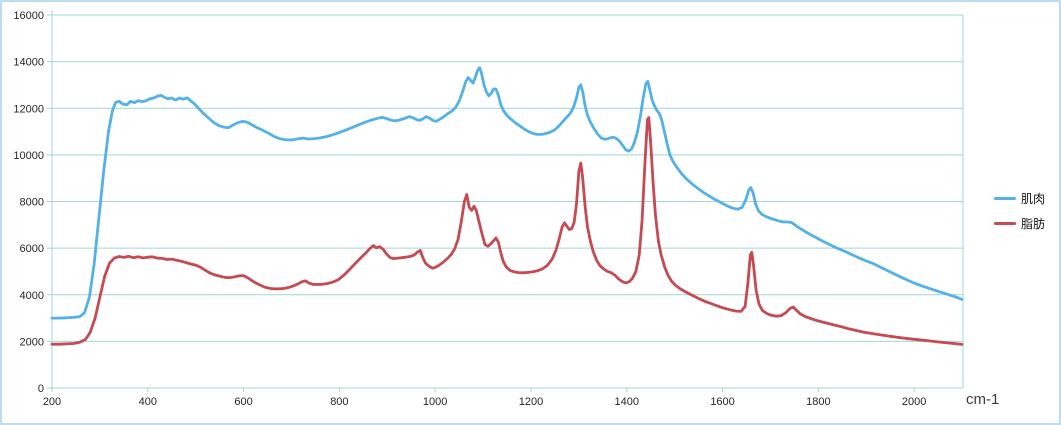 The width and height of the screenshot is (1061, 425). Describe the element at coordinates (818, 402) in the screenshot. I see `x-tick-label: 1800` at that location.